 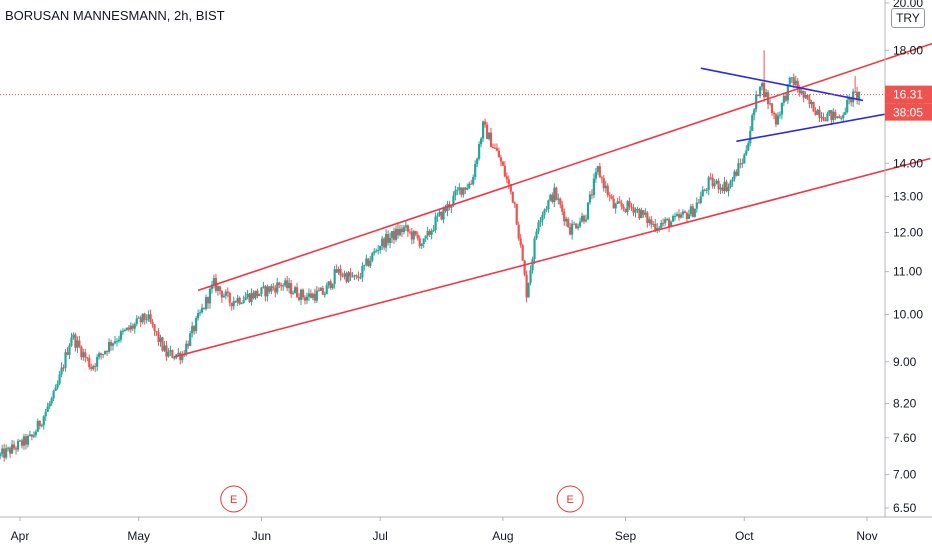 I want to click on x-tick-label: May, so click(x=138, y=536).